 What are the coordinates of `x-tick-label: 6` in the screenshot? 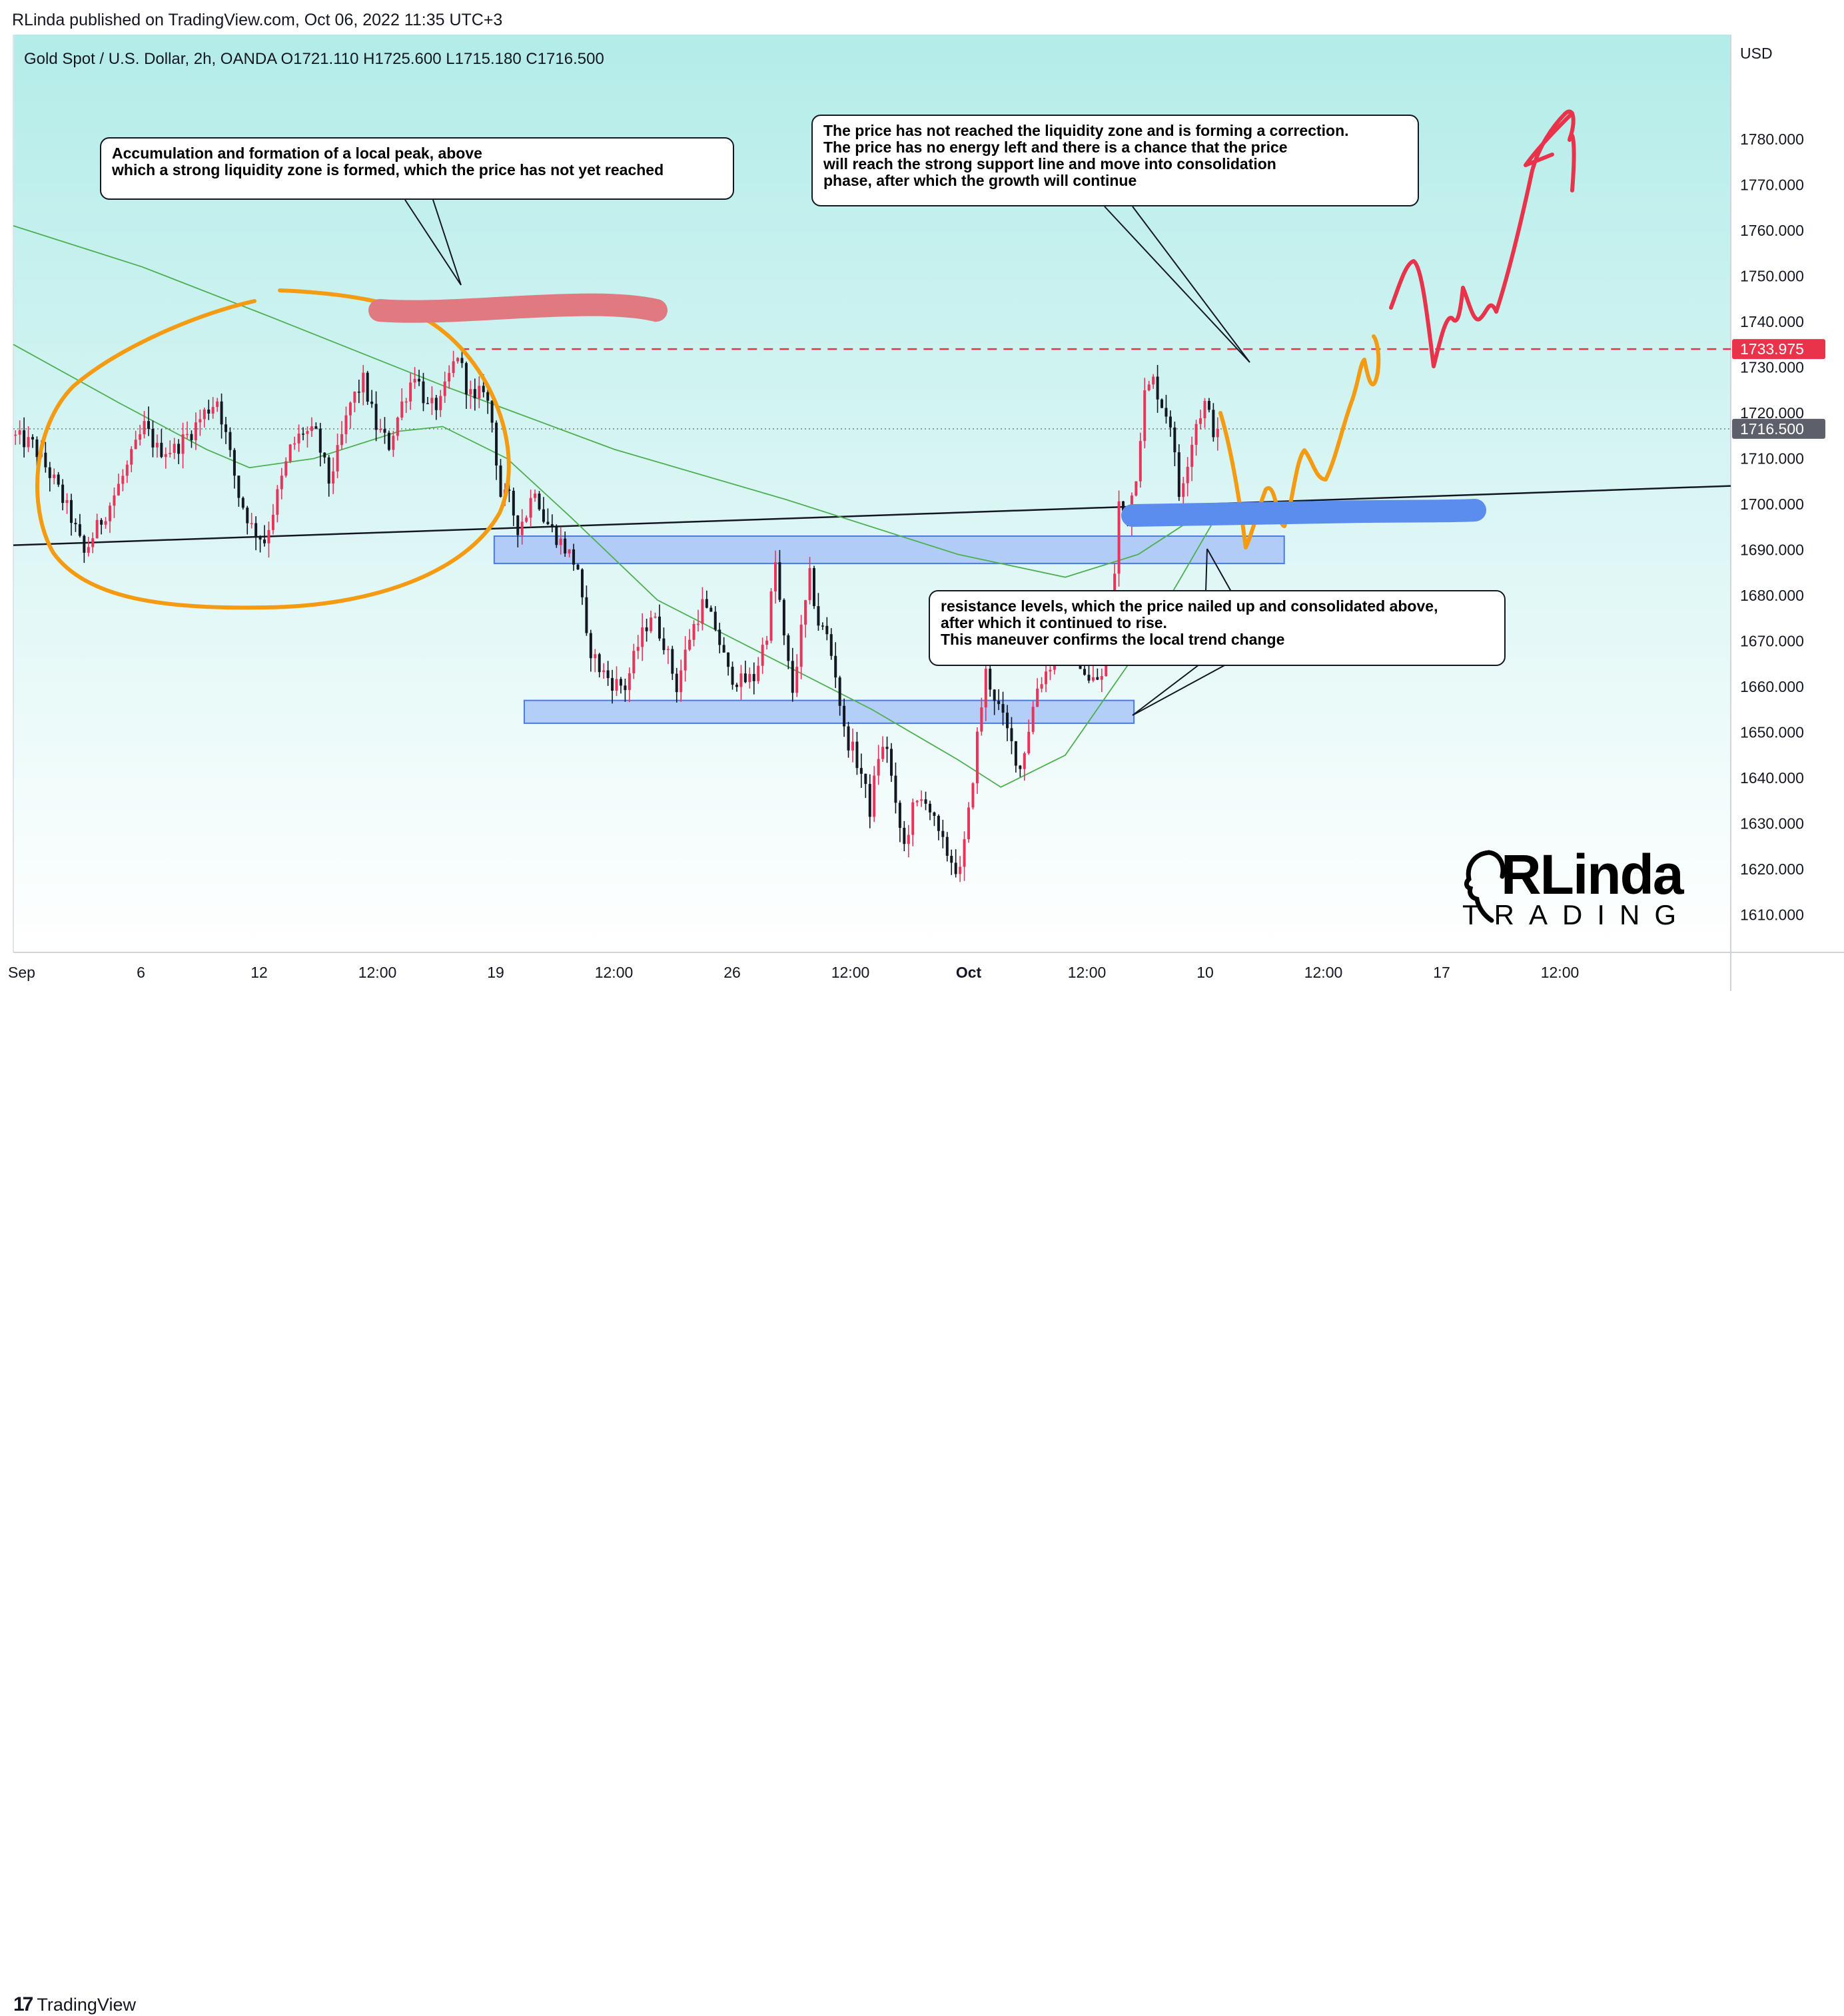 It's located at (141, 972).